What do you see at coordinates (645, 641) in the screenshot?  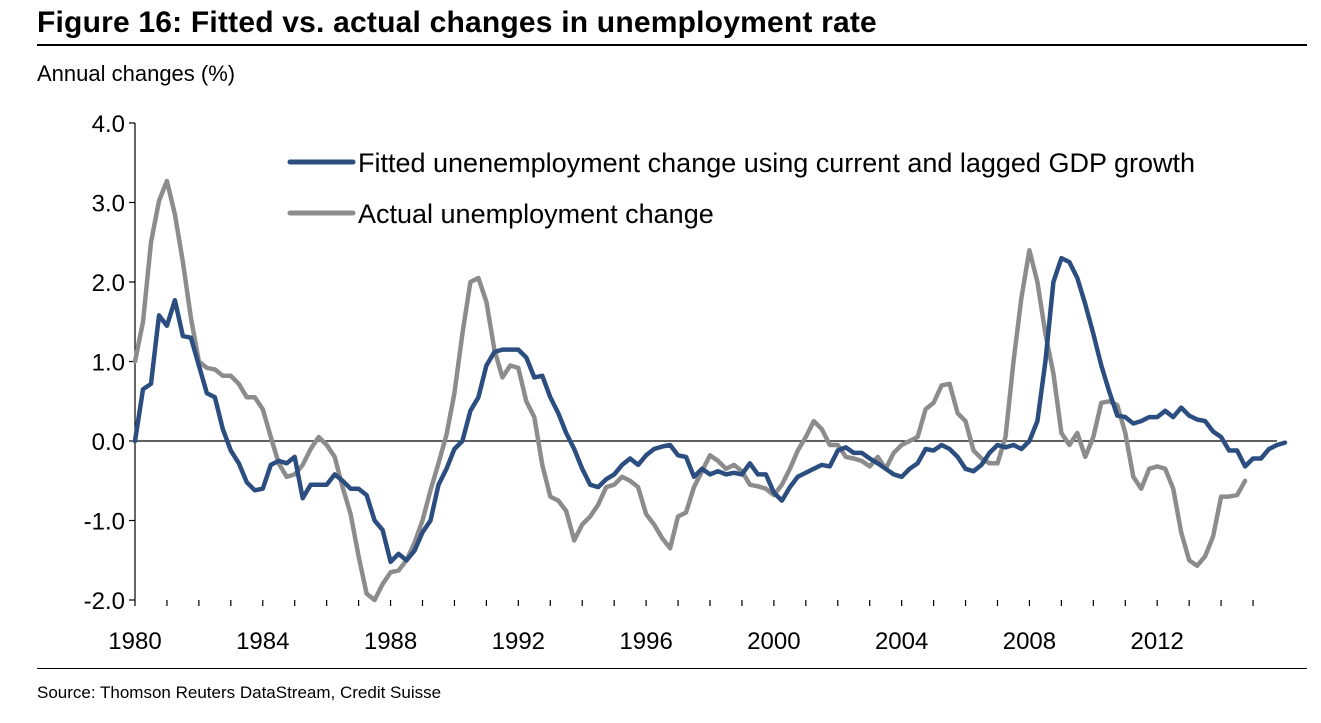 I see `x-tick-label: 1996` at bounding box center [645, 641].